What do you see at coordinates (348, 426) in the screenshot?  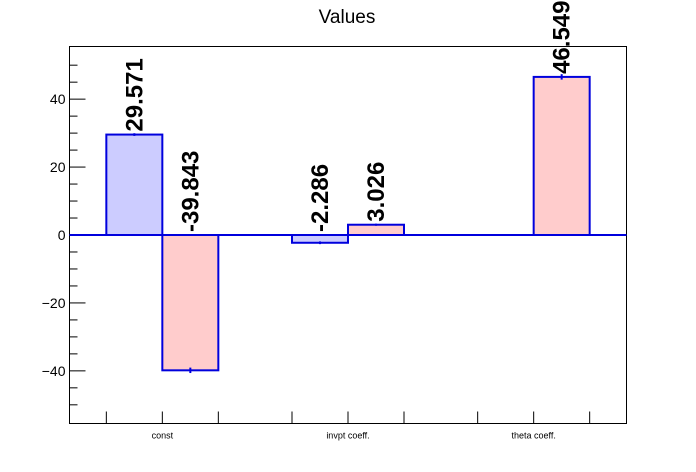 I see `x-axis: const invpt coeff. theta coeff.` at bounding box center [348, 426].